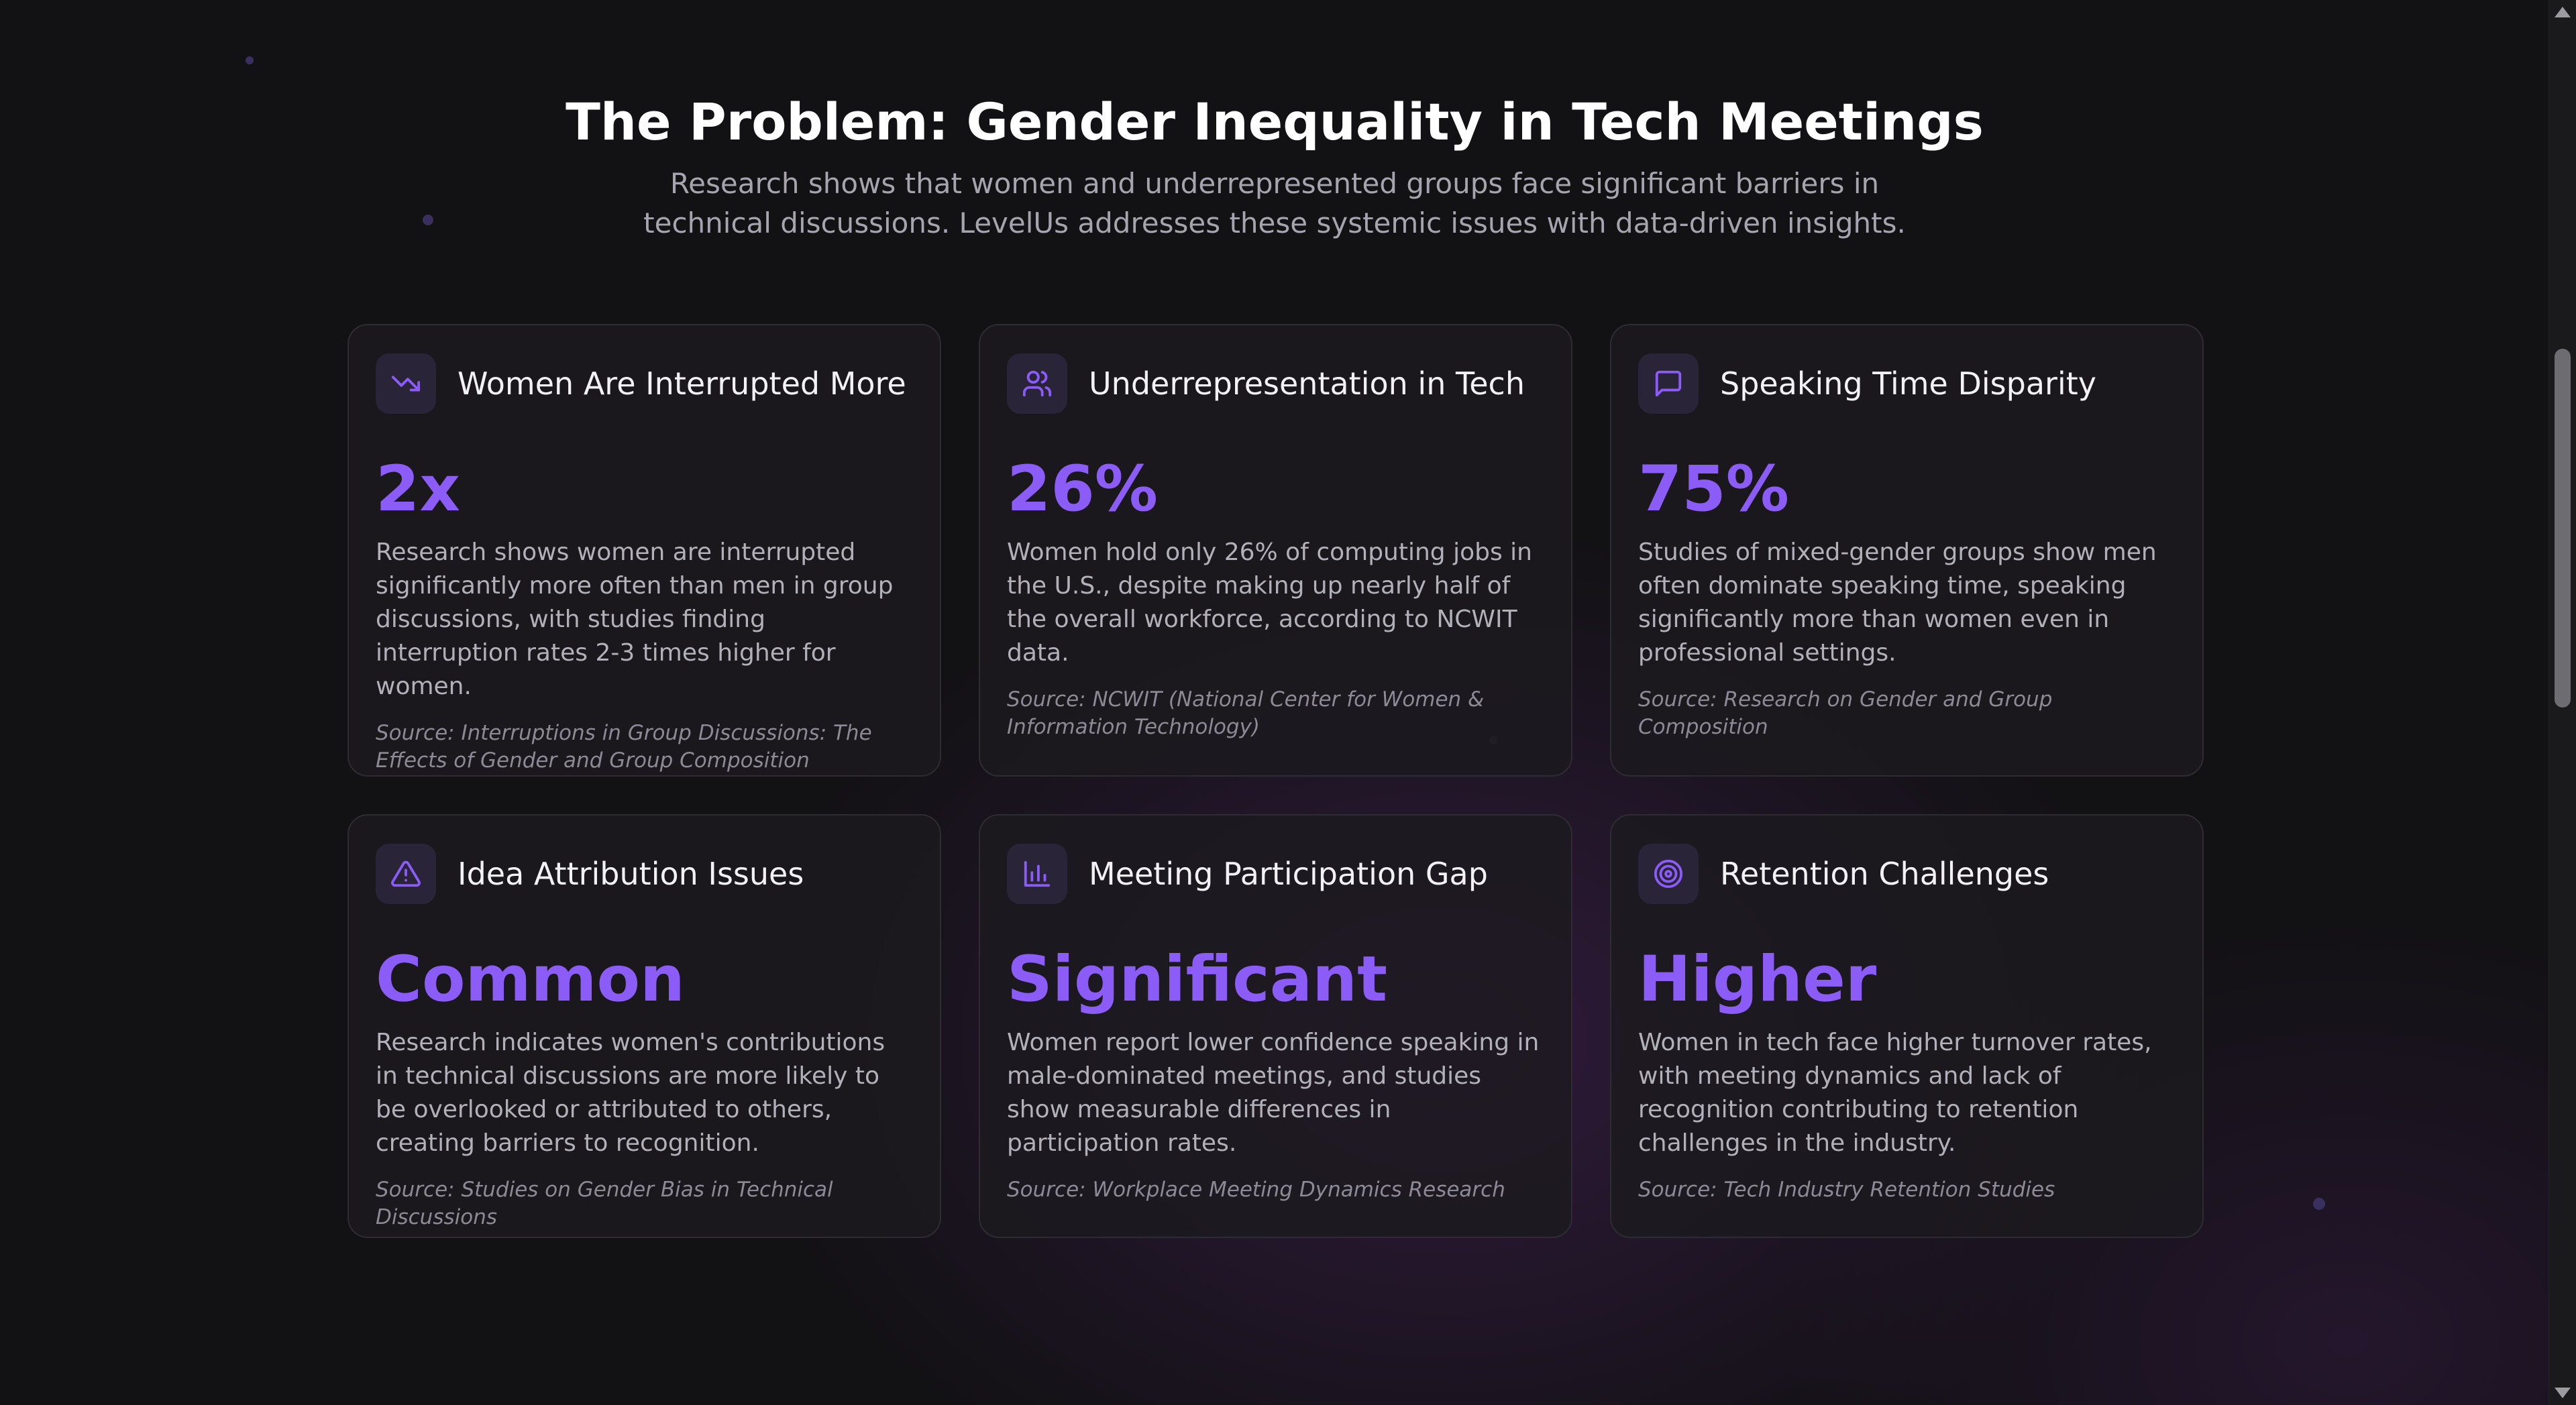 The height and width of the screenshot is (1405, 2576). I want to click on vertical-scrollbar, so click(2562, 702).